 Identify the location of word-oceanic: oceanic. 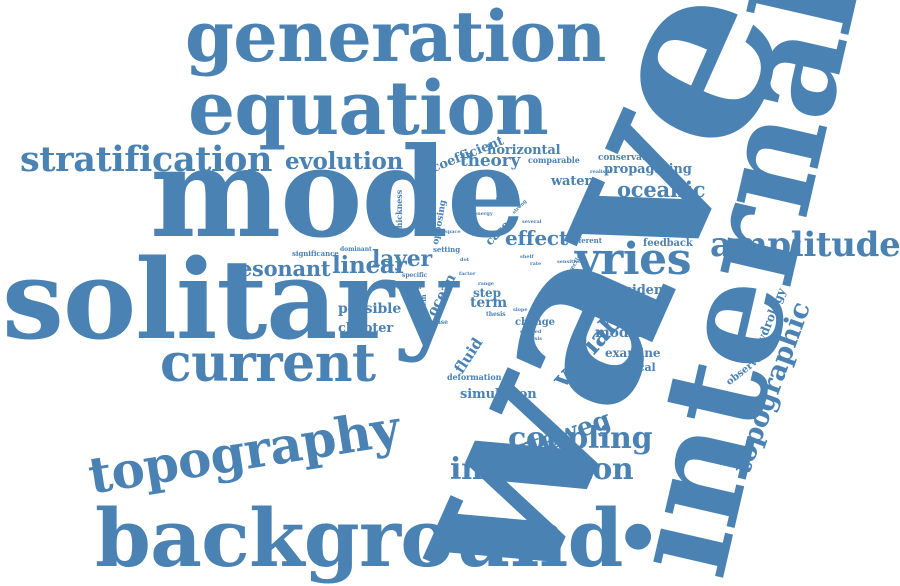
(661, 189).